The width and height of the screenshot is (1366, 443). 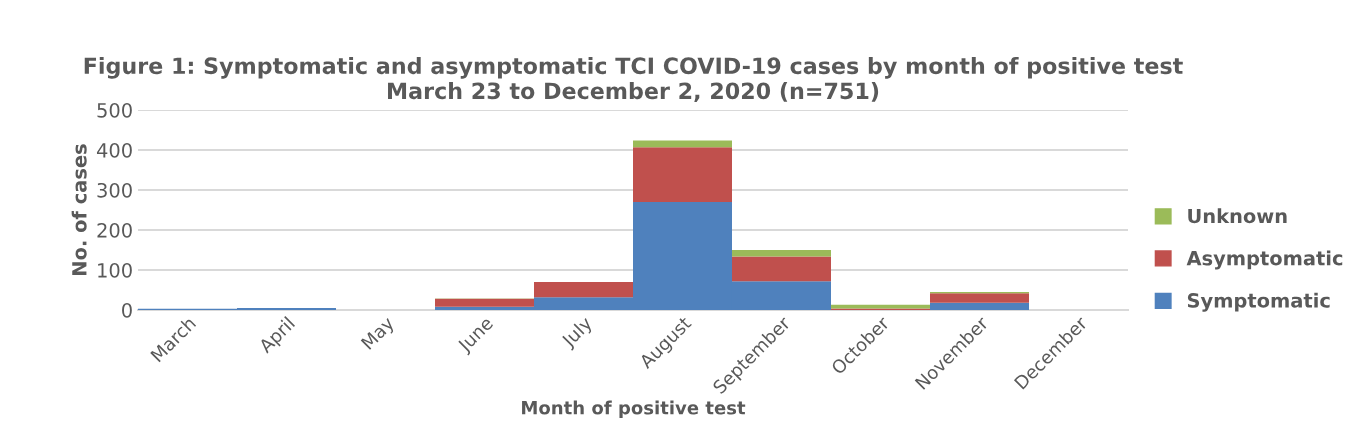 What do you see at coordinates (633, 79) in the screenshot?
I see `chart-title: Figure 1: Symptomatic and asymptomatic TCI COVID-19 cases by month of positive test March 23 to December 2, 2020 (n=751)` at bounding box center [633, 79].